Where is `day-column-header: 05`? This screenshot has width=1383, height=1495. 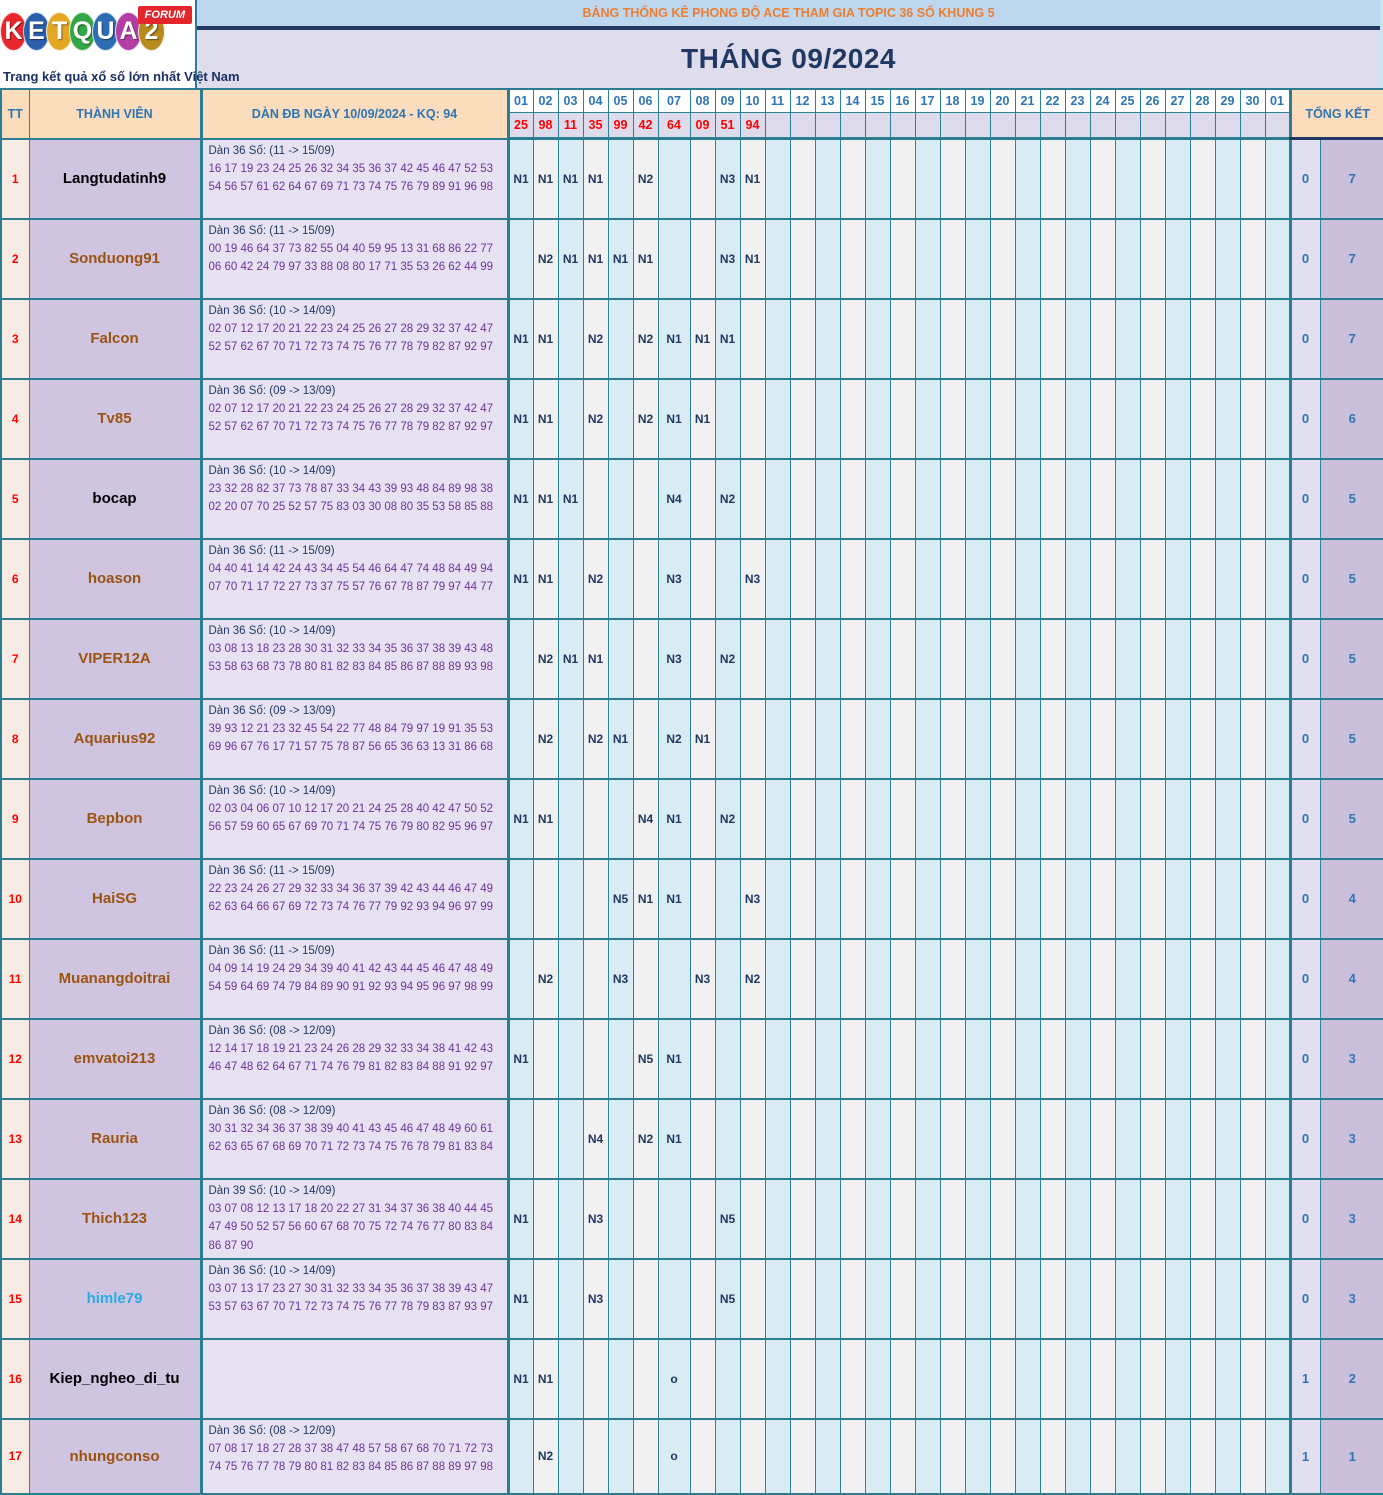
day-column-header: 05 is located at coordinates (620, 100).